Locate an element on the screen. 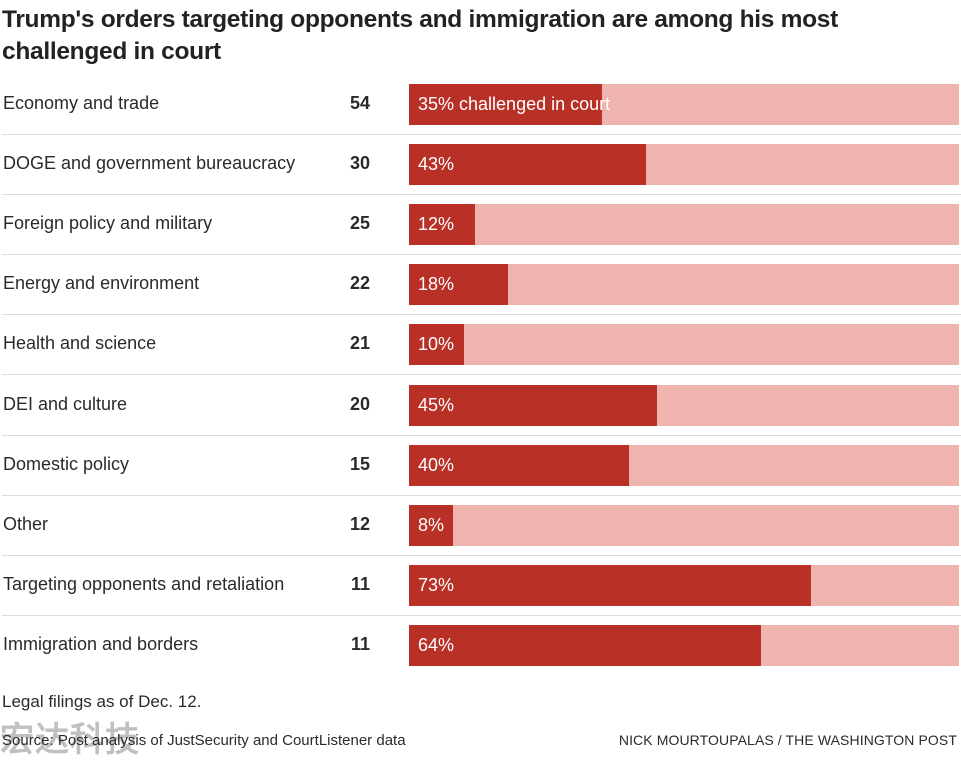  bar-row: Immigration and borders 11 64% is located at coordinates (480, 646).